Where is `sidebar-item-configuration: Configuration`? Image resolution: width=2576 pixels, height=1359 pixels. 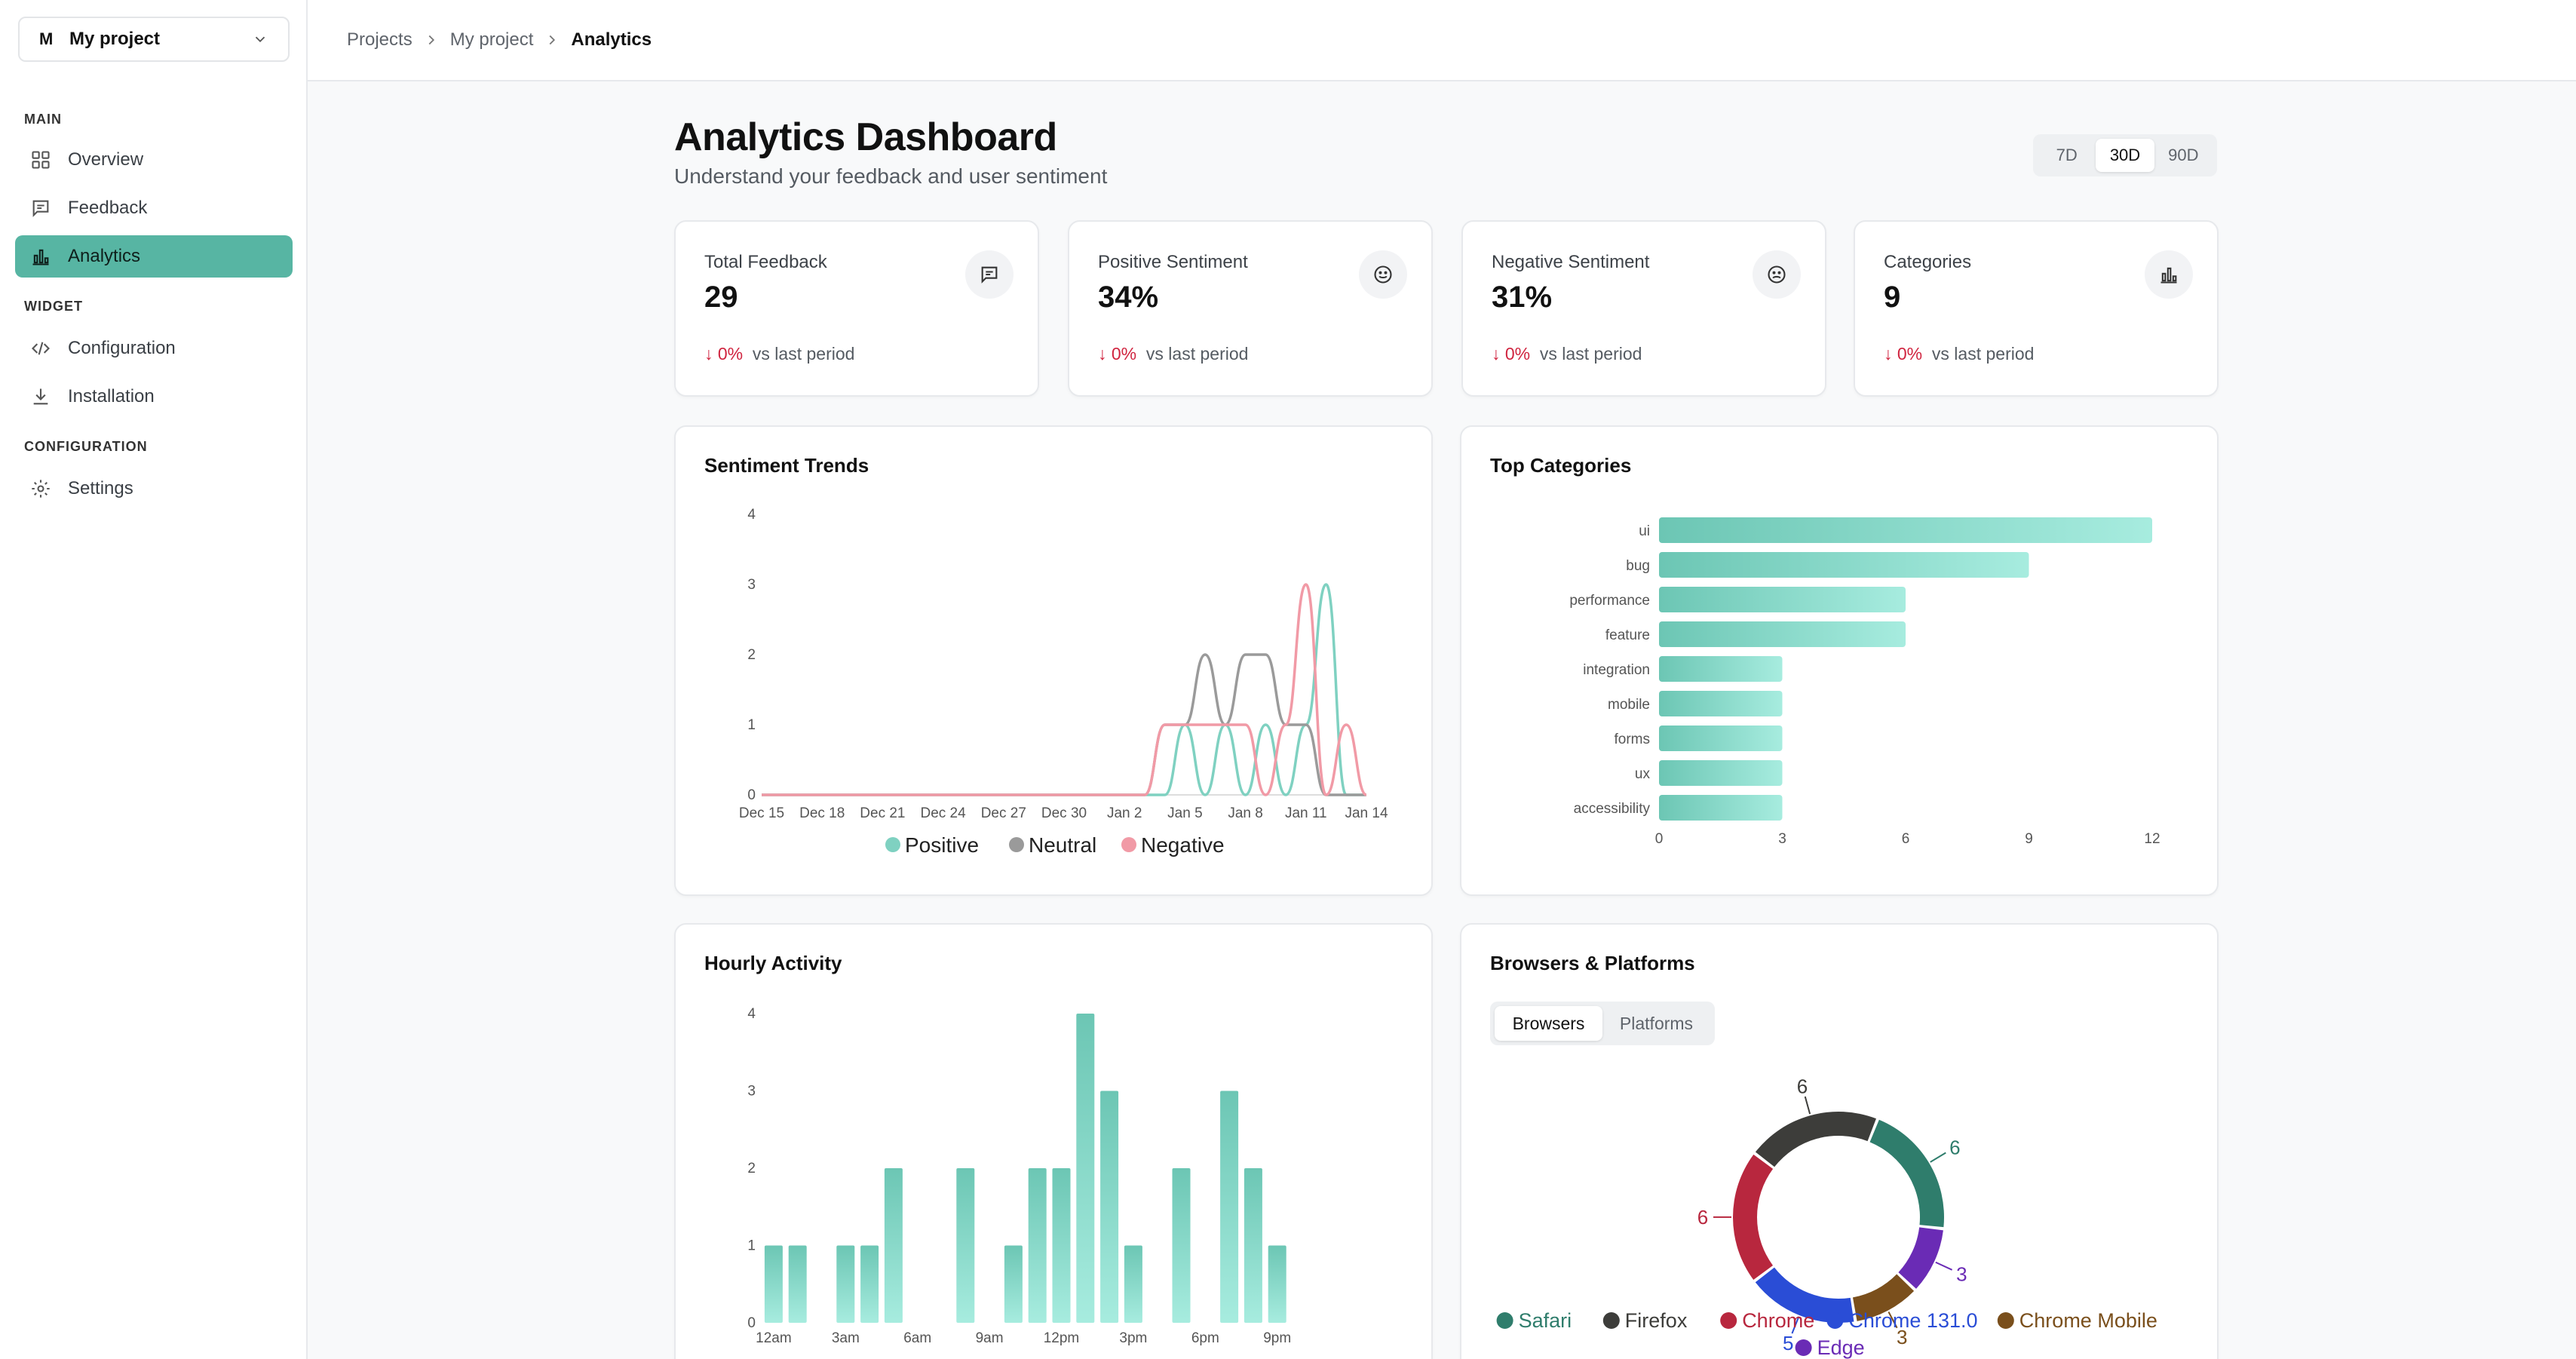 sidebar-item-configuration: Configuration is located at coordinates (154, 349).